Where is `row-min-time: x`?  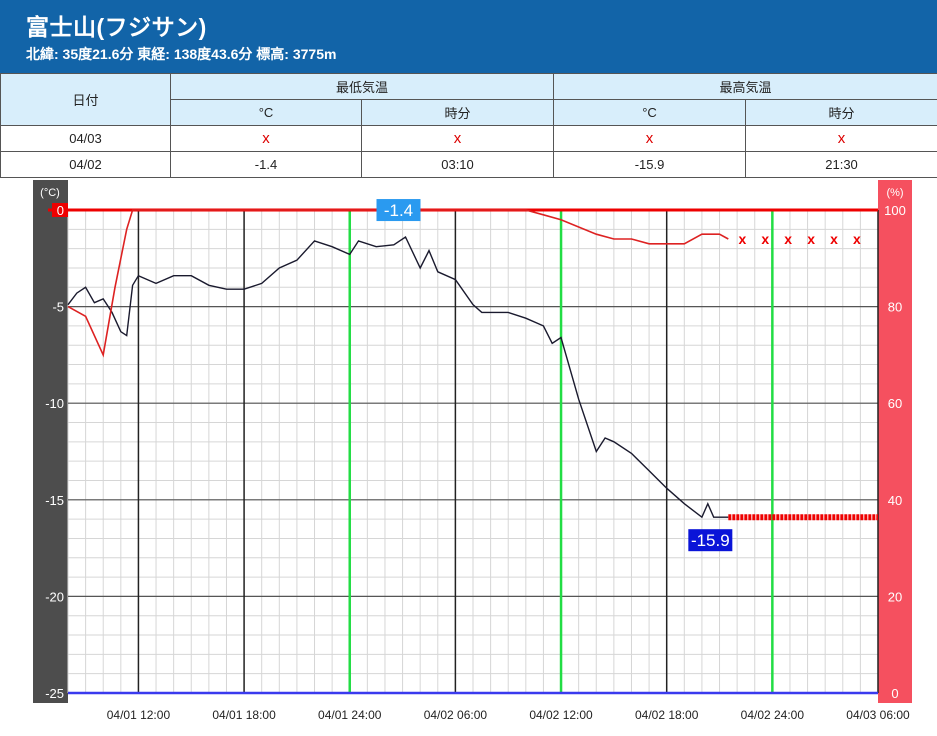
row-min-time: x is located at coordinates (457, 138).